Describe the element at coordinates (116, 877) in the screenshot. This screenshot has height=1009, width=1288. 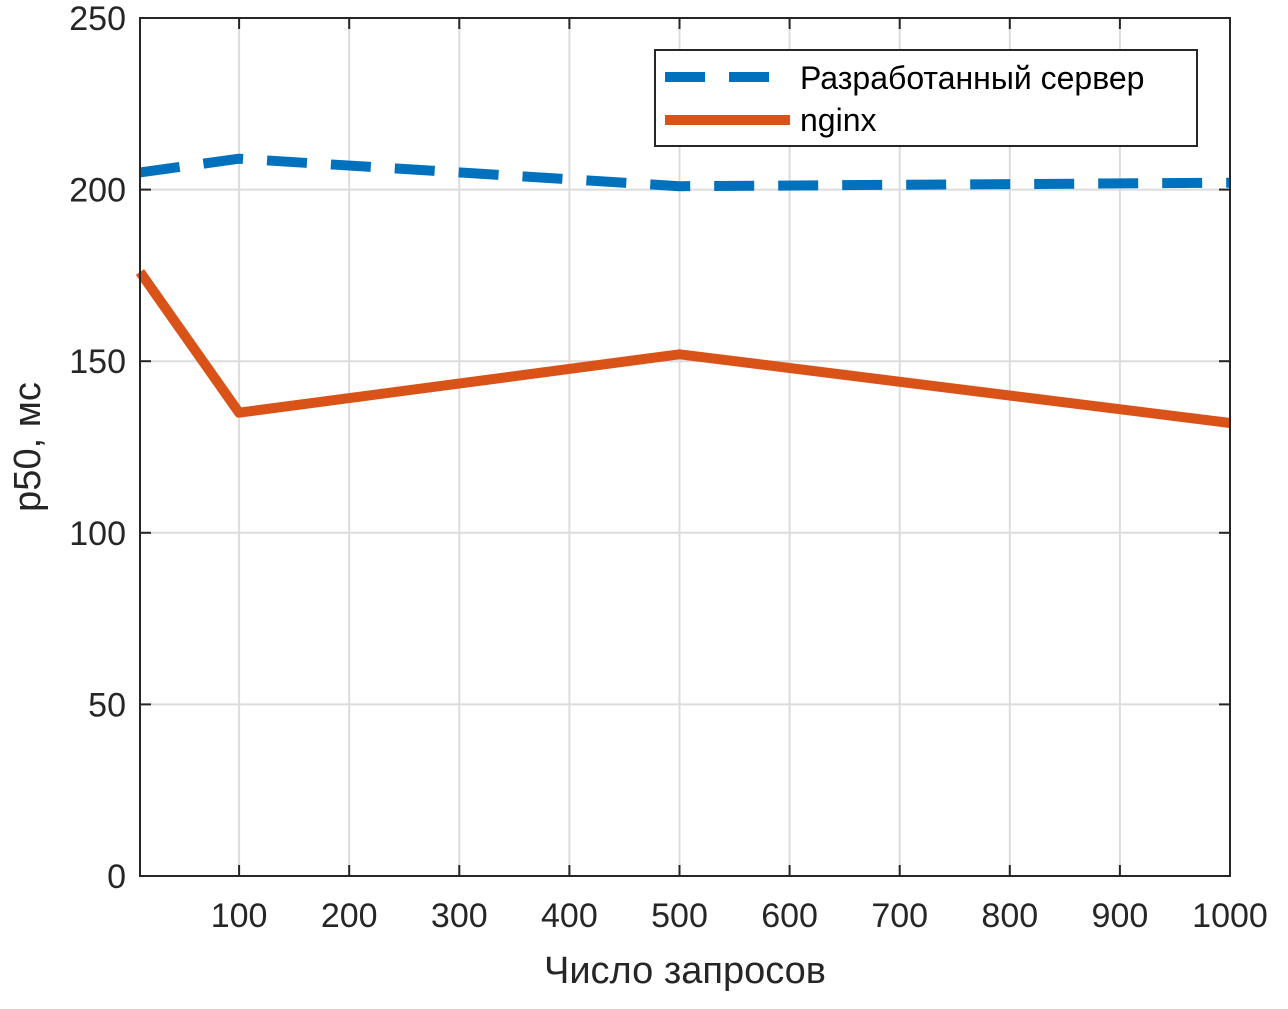
I see `y-tick-label: 0` at that location.